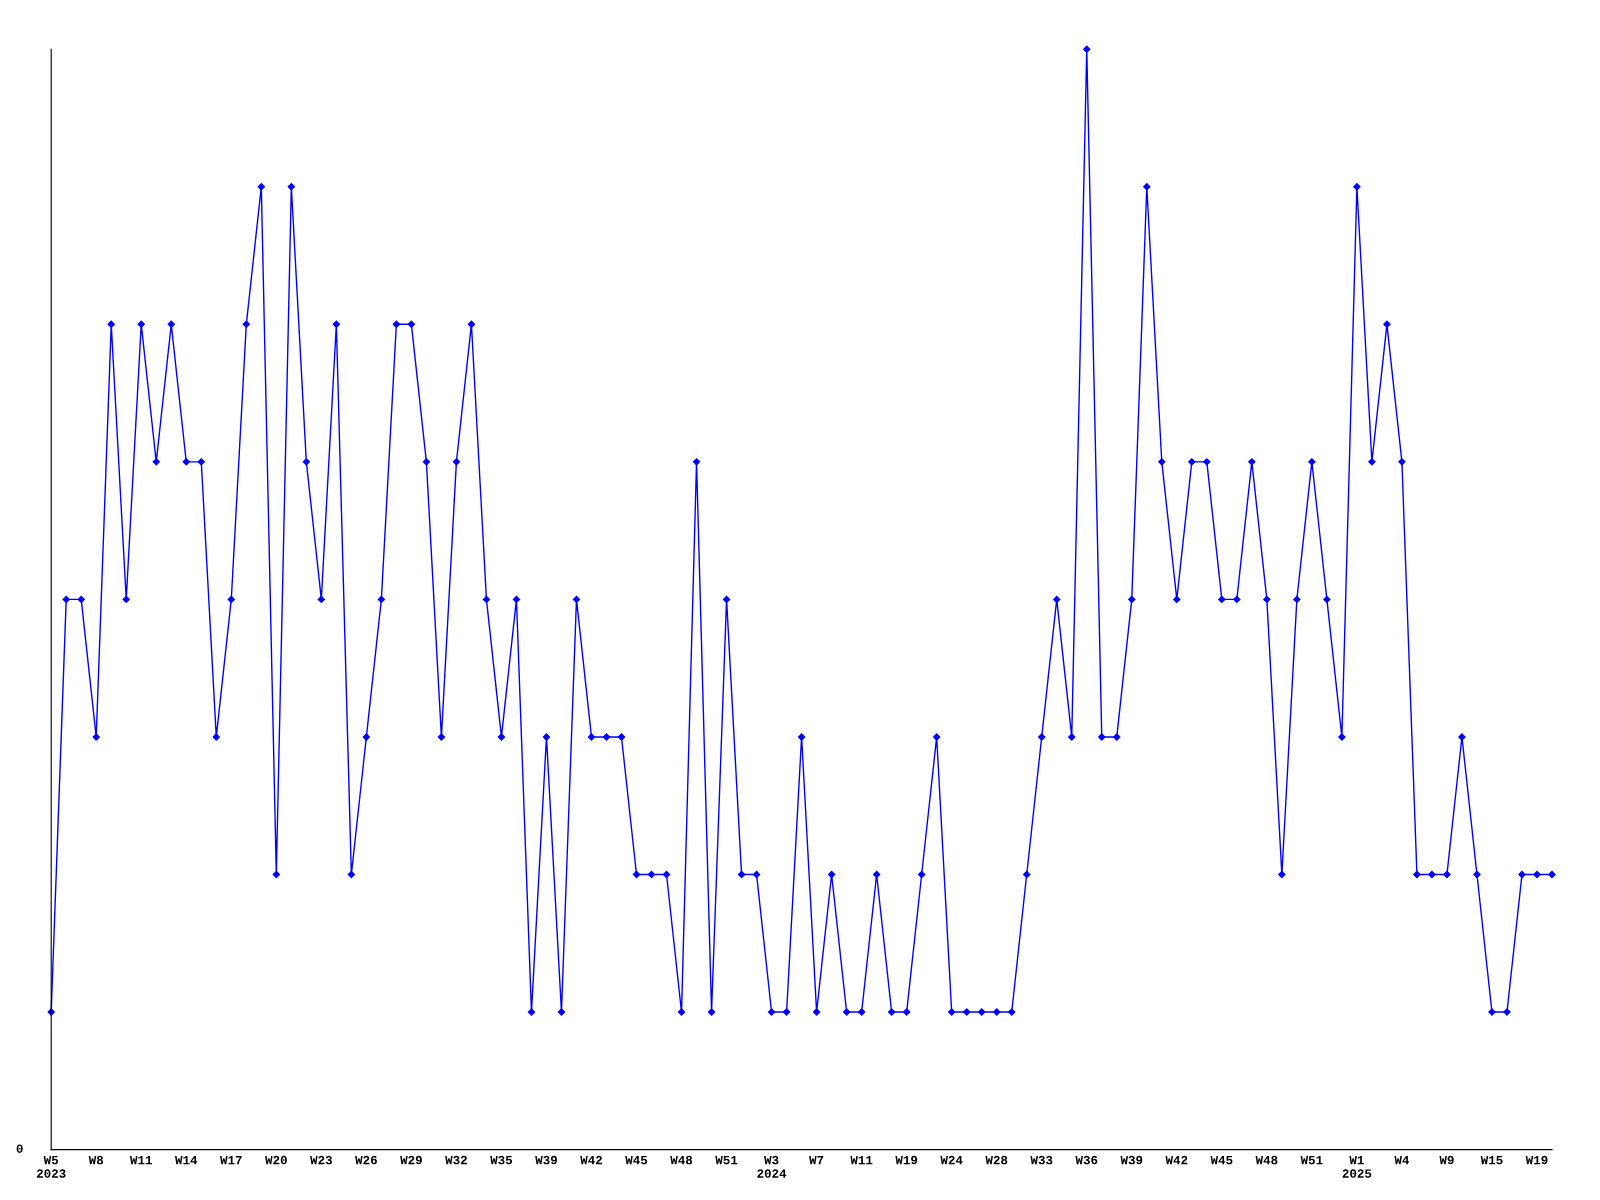  Describe the element at coordinates (1402, 1160) in the screenshot. I see `x-tick-label: W4` at that location.